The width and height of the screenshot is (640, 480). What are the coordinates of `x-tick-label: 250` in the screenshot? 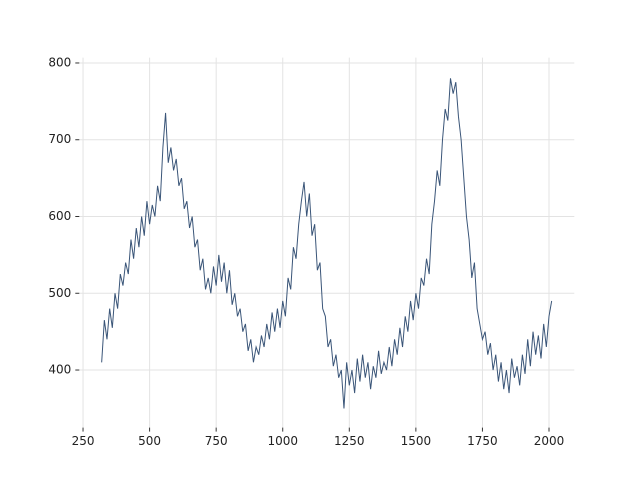 It's located at (83, 441).